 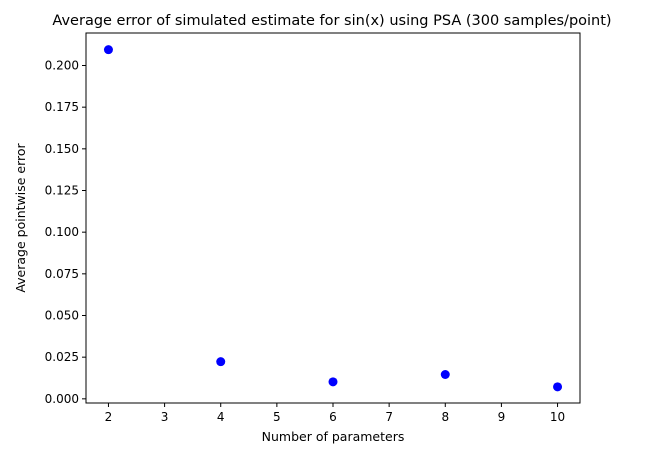 What do you see at coordinates (62, 274) in the screenshot?
I see `y-tick-label: 0.075` at bounding box center [62, 274].